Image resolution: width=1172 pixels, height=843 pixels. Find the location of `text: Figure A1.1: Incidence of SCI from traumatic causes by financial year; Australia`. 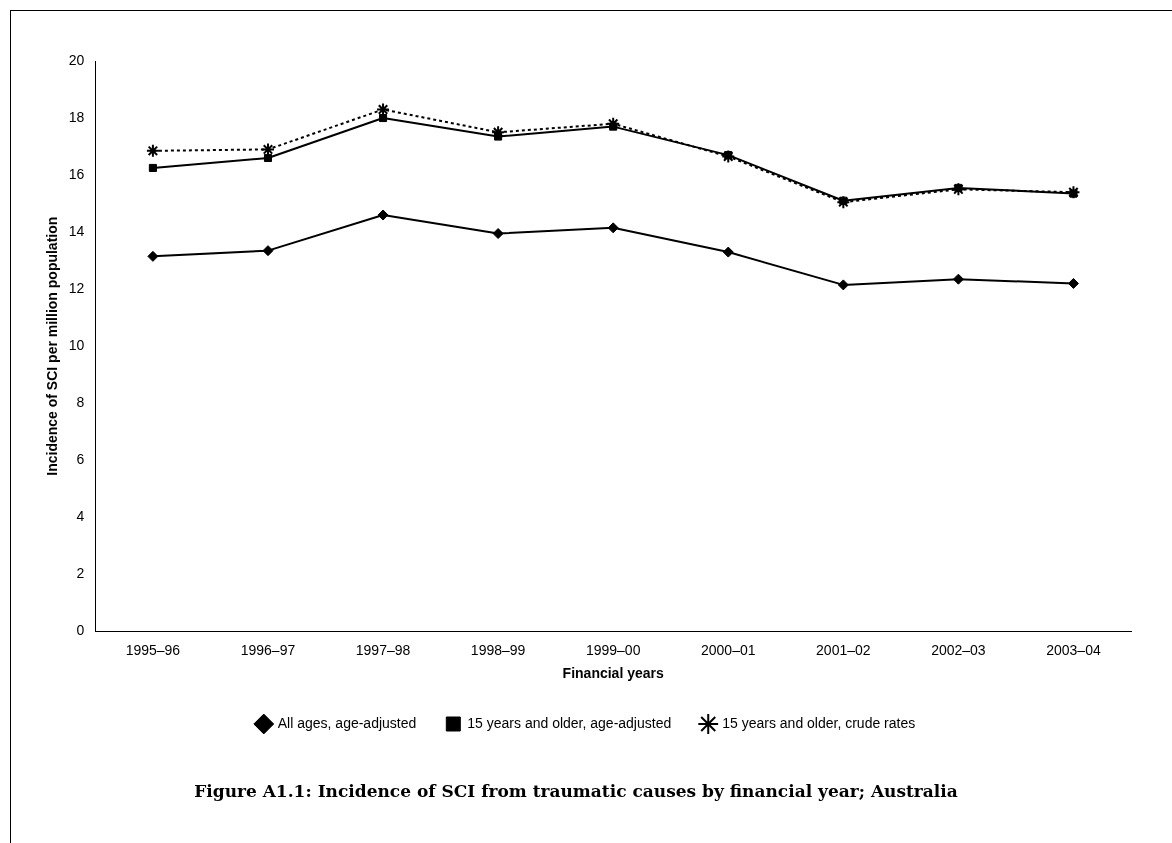

text: Figure A1.1: Incidence of SCI from traumatic causes by financial year; Australia is located at coordinates (576, 791).